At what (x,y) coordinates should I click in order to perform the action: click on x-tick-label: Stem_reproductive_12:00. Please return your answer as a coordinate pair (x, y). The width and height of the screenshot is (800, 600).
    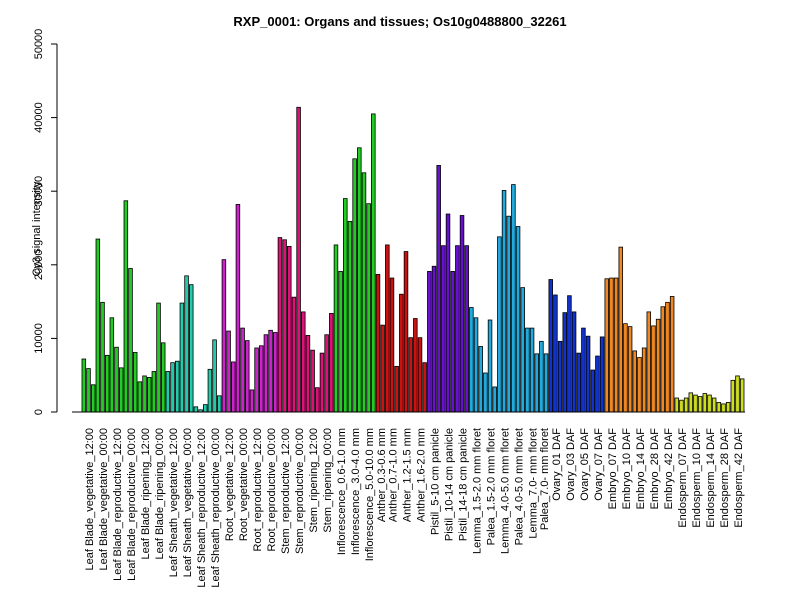
    Looking at the image, I should click on (286, 491).